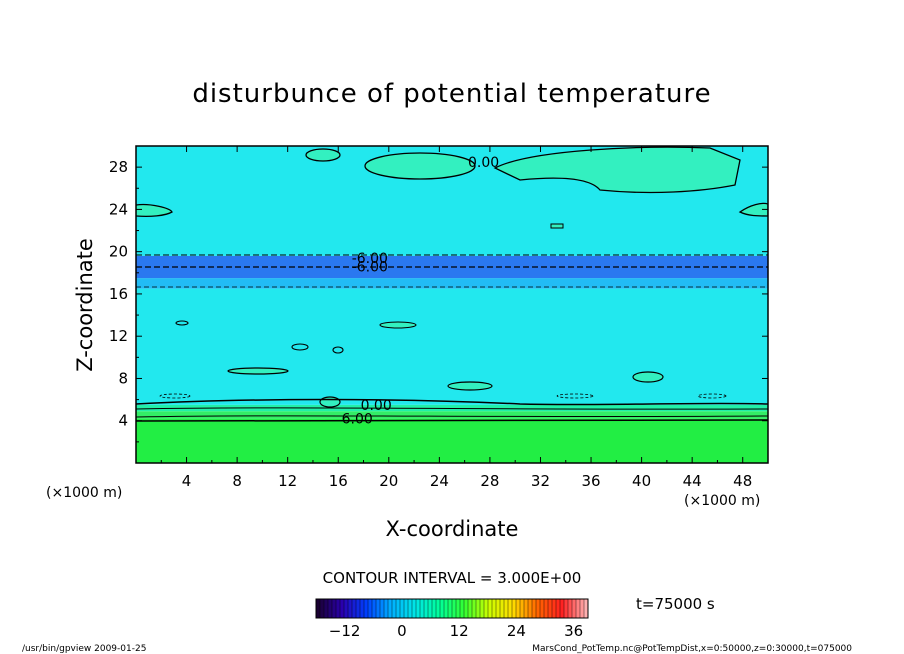 The height and width of the screenshot is (654, 904). What do you see at coordinates (452, 529) in the screenshot?
I see `x-axis-label: X-coordinate` at bounding box center [452, 529].